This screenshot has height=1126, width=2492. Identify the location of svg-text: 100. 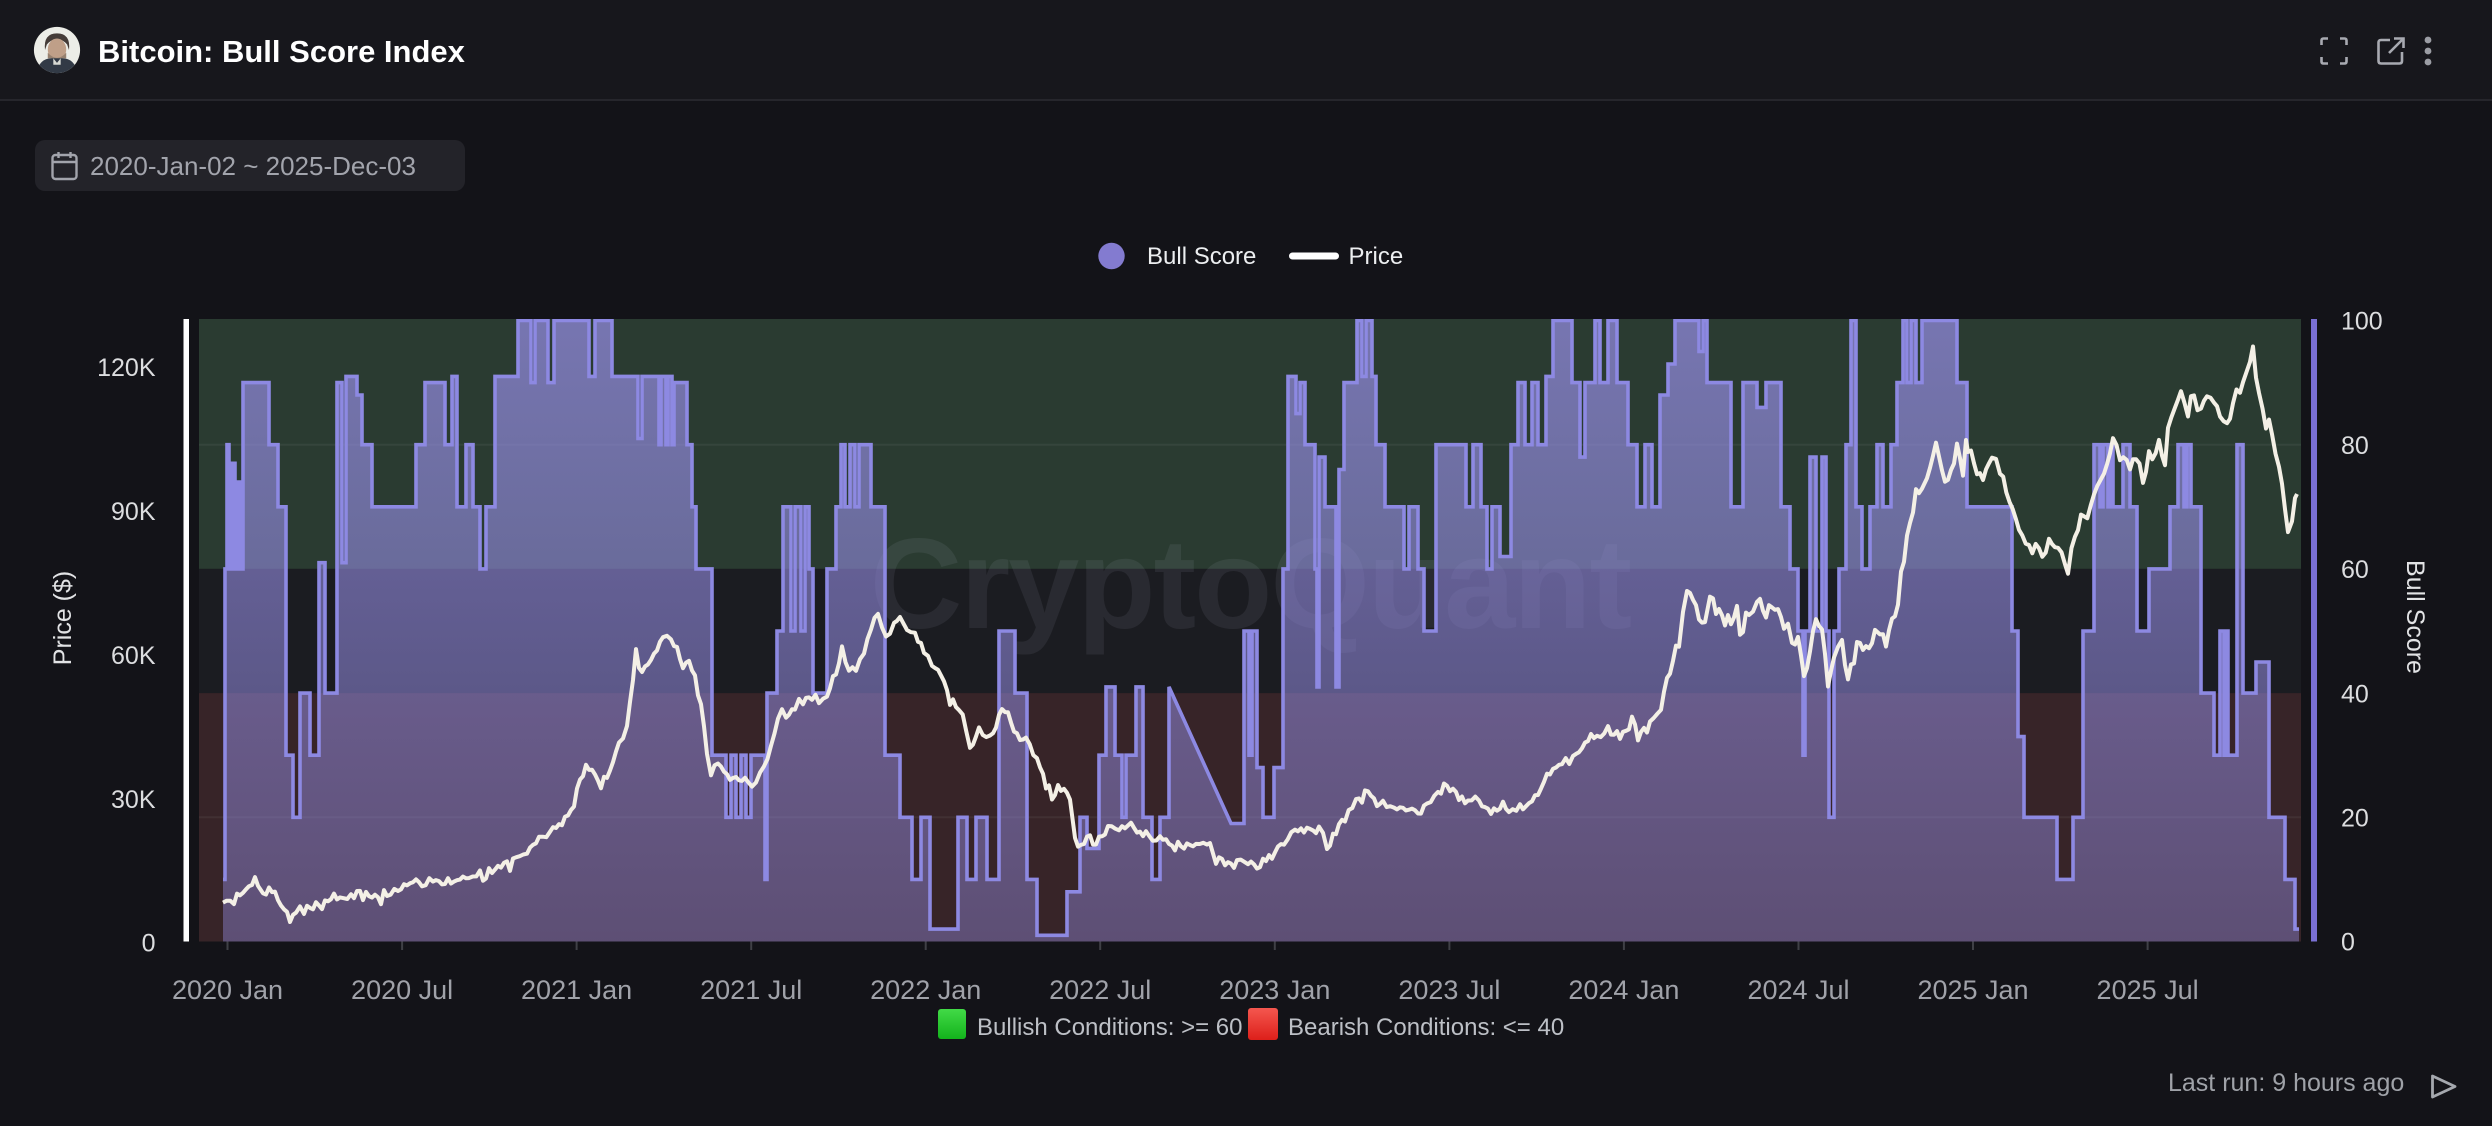
(2362, 322).